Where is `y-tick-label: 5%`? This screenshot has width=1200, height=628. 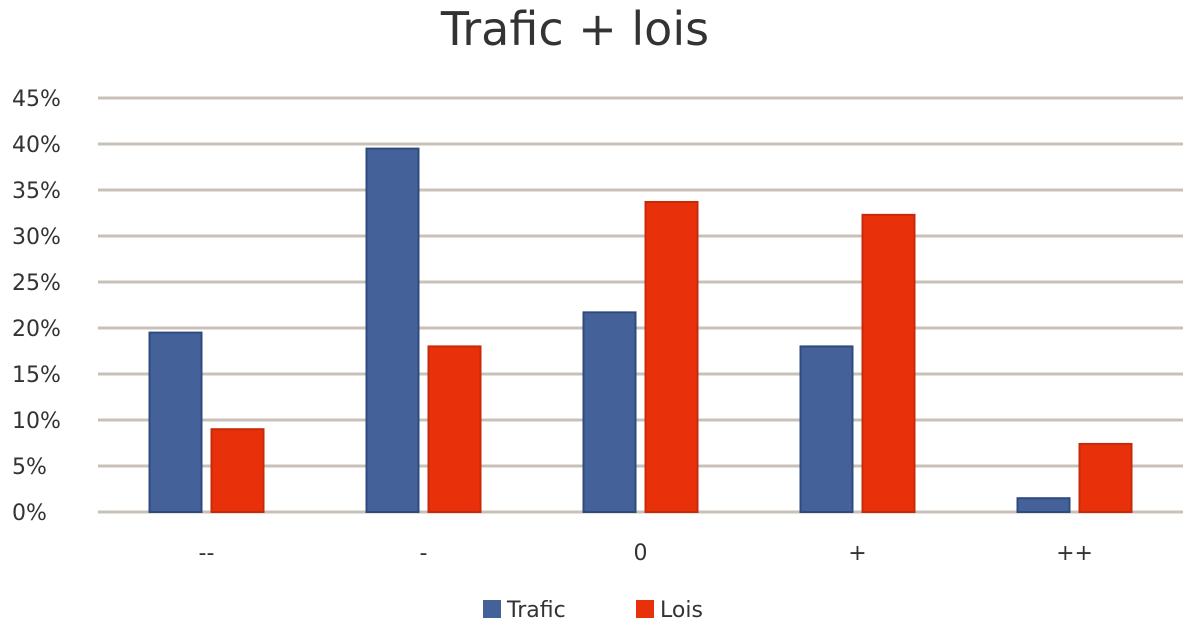
y-tick-label: 5% is located at coordinates (29, 467).